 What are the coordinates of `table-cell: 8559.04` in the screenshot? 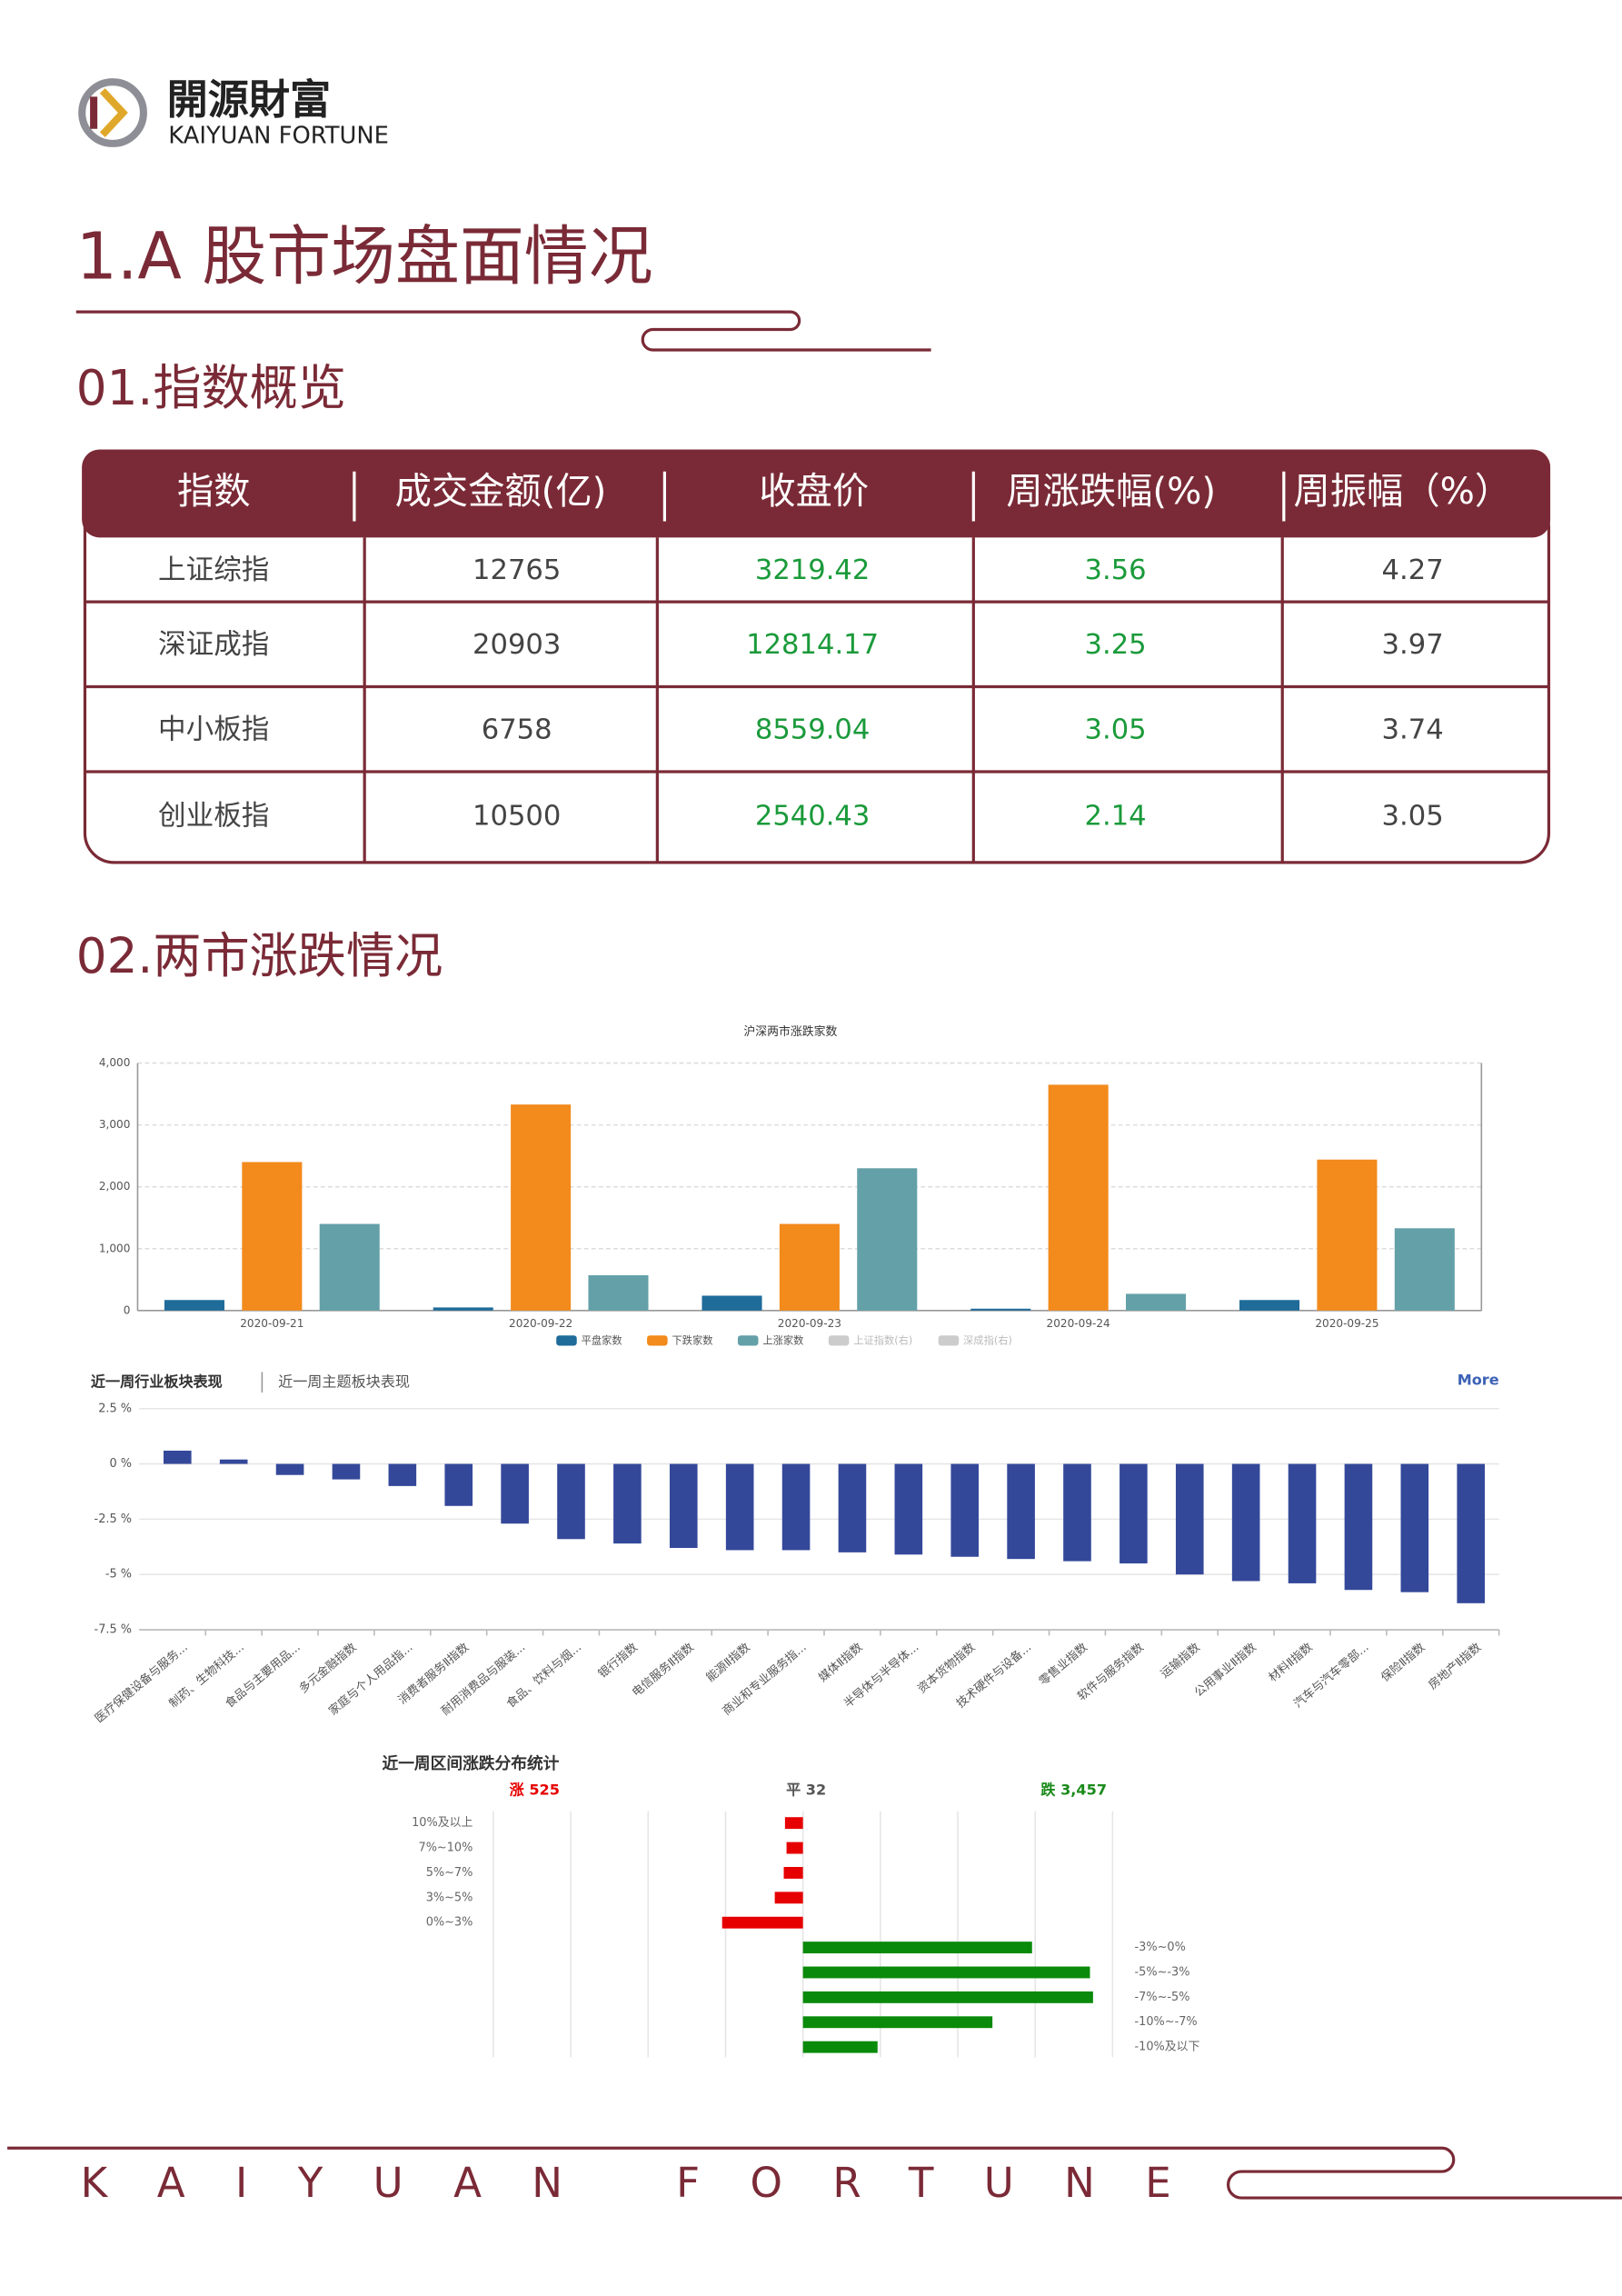 It's located at (813, 729).